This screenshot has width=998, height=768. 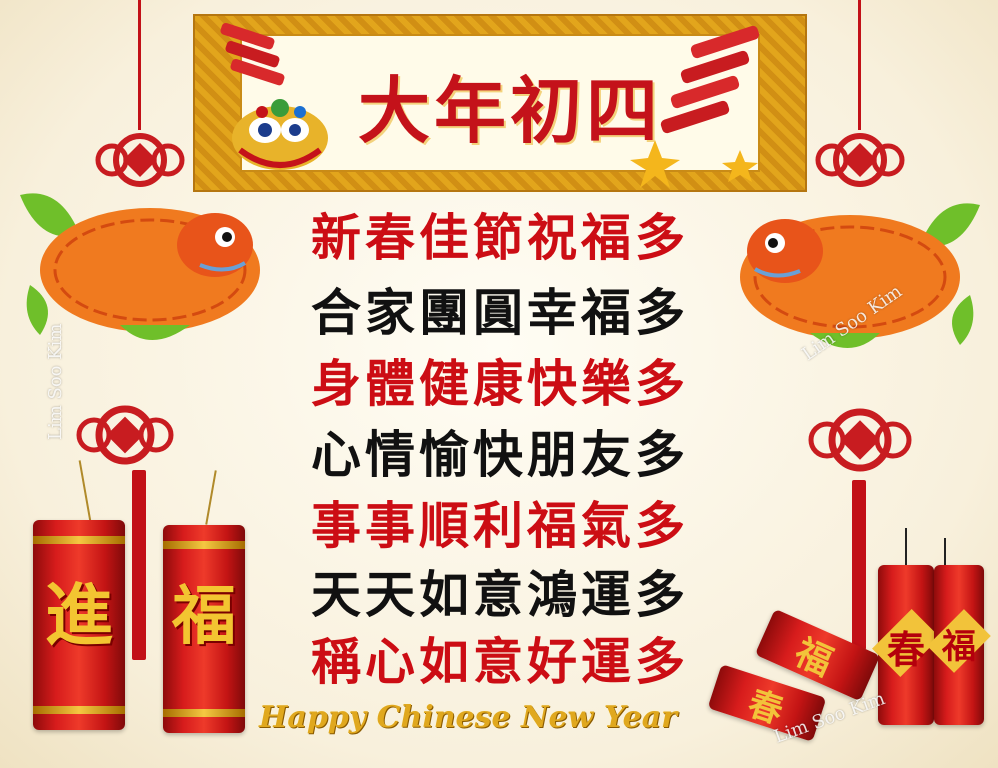 What do you see at coordinates (79, 609) in the screenshot?
I see `tube-character: 進` at bounding box center [79, 609].